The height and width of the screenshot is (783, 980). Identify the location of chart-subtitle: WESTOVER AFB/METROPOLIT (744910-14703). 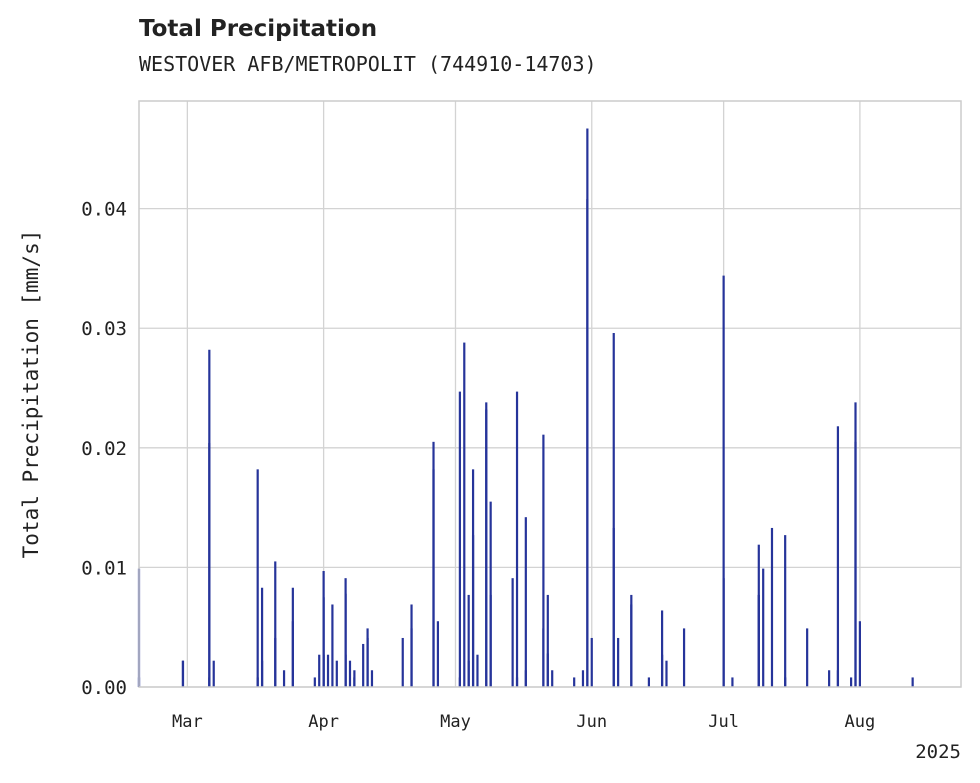
(368, 64).